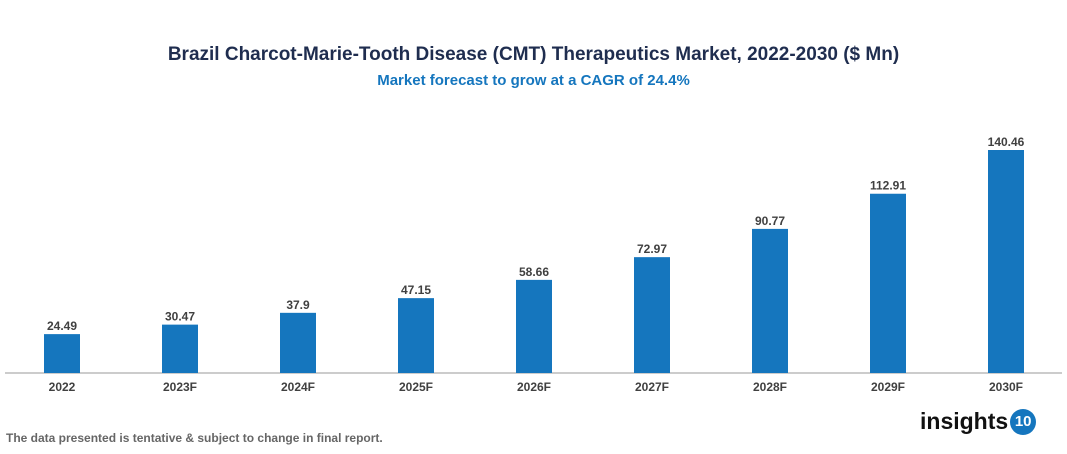 This screenshot has width=1067, height=454. Describe the element at coordinates (770, 300) in the screenshot. I see `bar-2028F` at that location.